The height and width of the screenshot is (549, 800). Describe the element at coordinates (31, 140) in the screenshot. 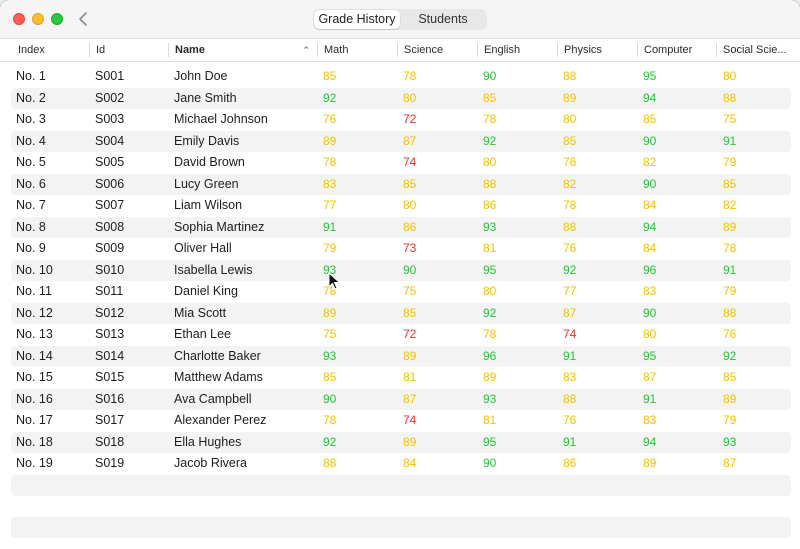

I see `row-index-cell: No. 4` at that location.